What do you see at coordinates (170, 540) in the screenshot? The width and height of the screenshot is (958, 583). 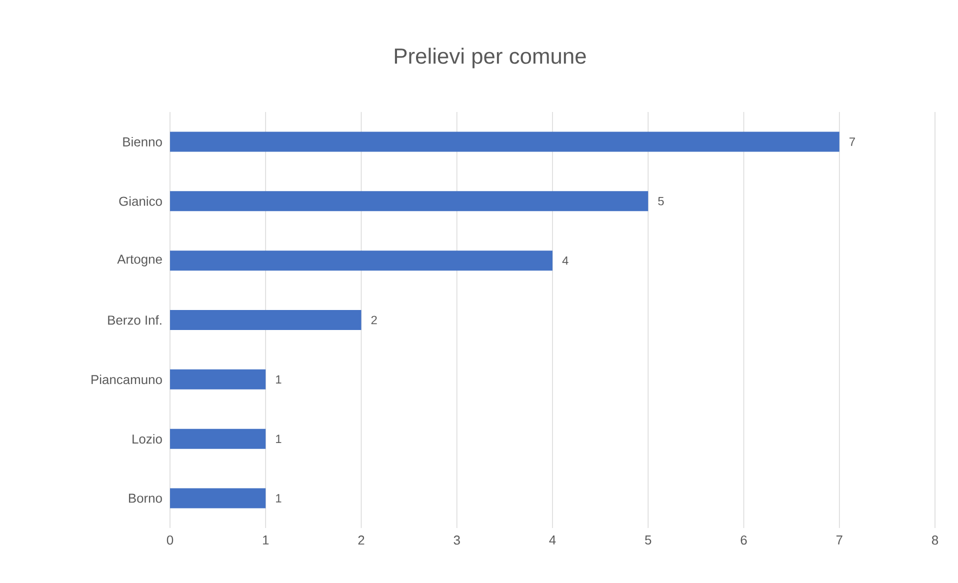 I see `x-tick-label: 0` at bounding box center [170, 540].